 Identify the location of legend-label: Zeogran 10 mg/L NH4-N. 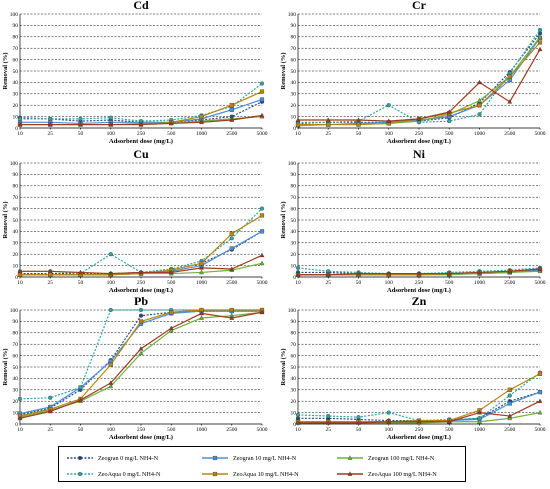
(265, 458).